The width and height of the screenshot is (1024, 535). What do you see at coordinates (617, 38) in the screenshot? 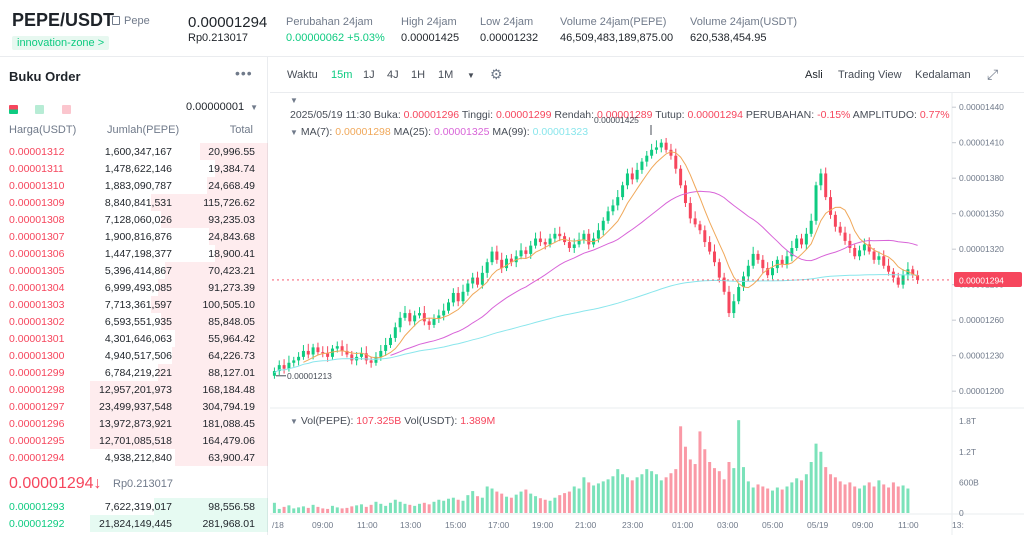
I see `stat-value: 46,509,483,189,875.00` at bounding box center [617, 38].